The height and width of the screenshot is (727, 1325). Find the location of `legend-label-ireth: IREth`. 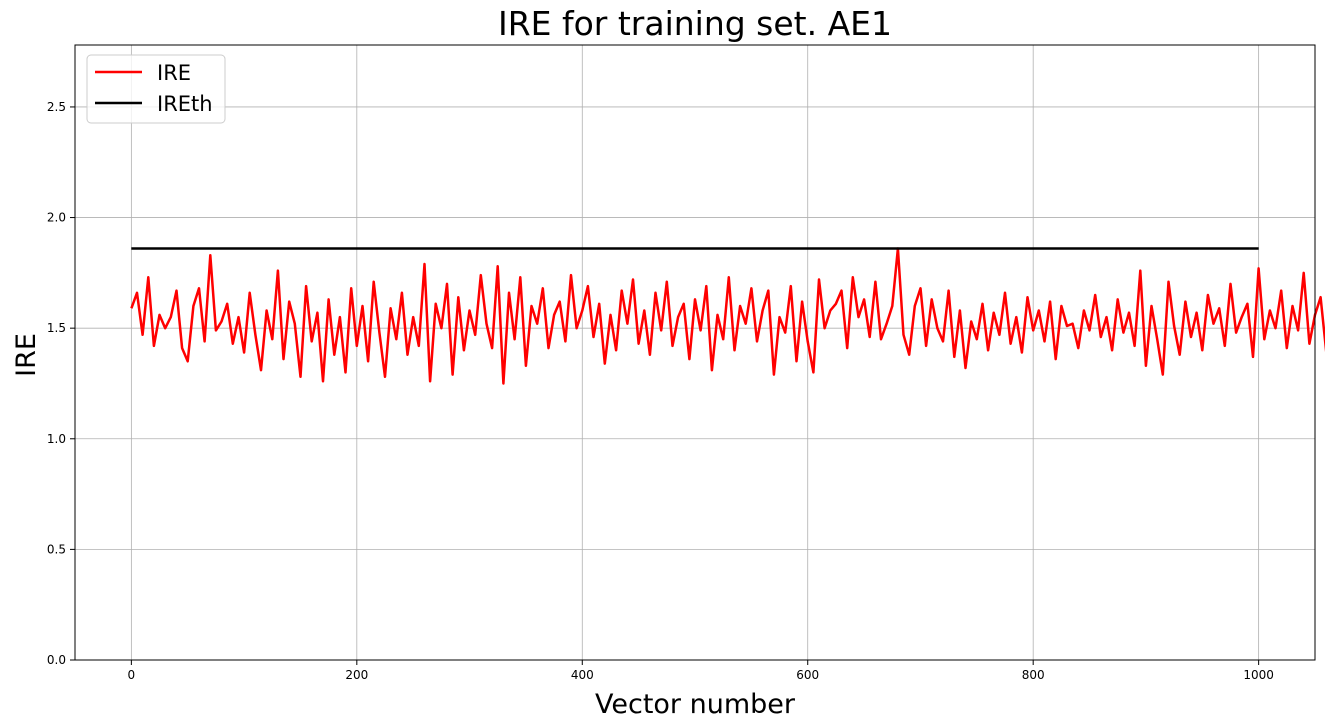

legend-label-ireth: IREth is located at coordinates (185, 104).